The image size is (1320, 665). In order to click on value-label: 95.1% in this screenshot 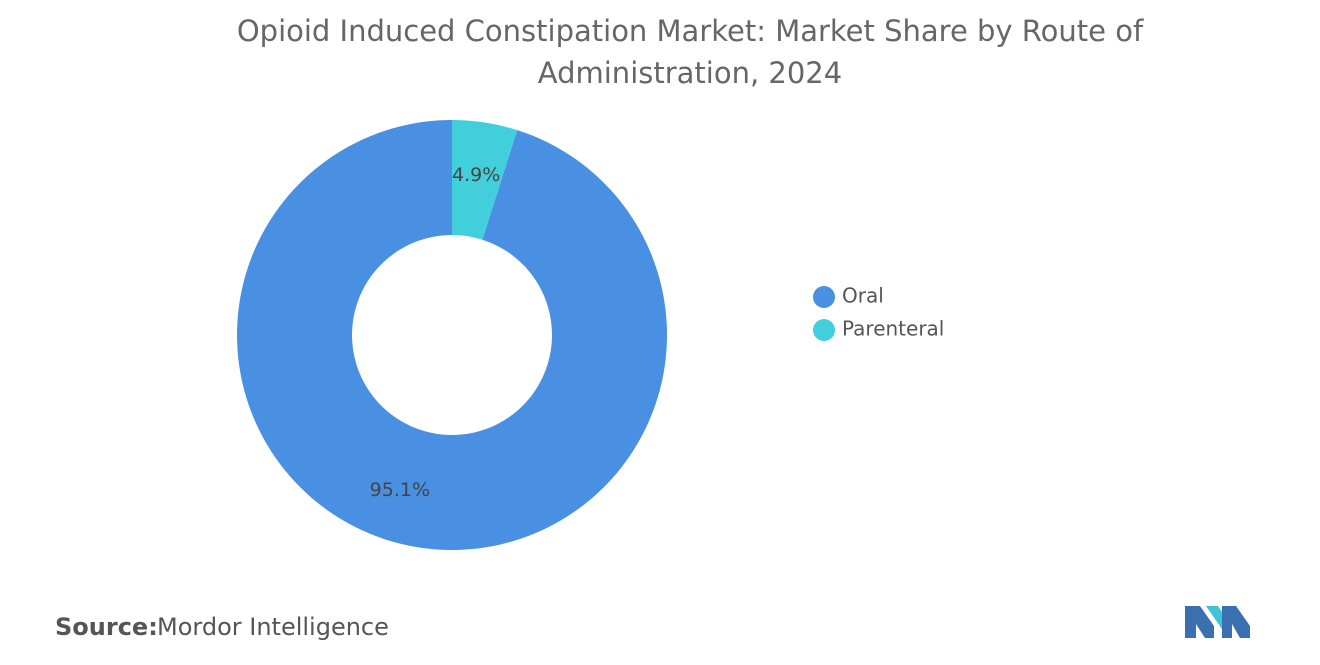, I will do `click(400, 490)`.